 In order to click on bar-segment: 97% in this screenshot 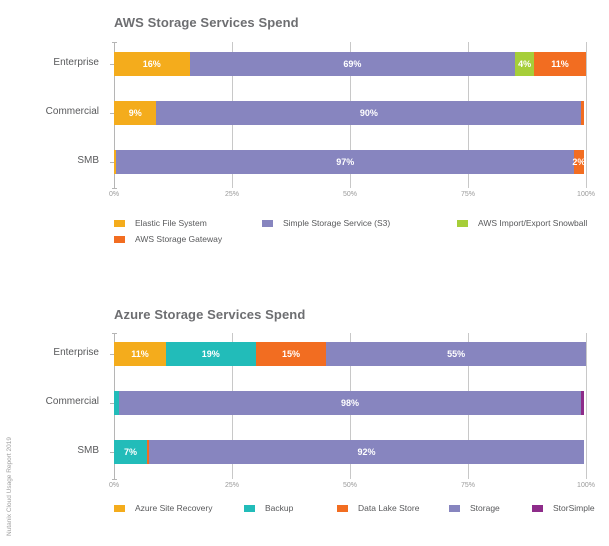, I will do `click(345, 162)`.